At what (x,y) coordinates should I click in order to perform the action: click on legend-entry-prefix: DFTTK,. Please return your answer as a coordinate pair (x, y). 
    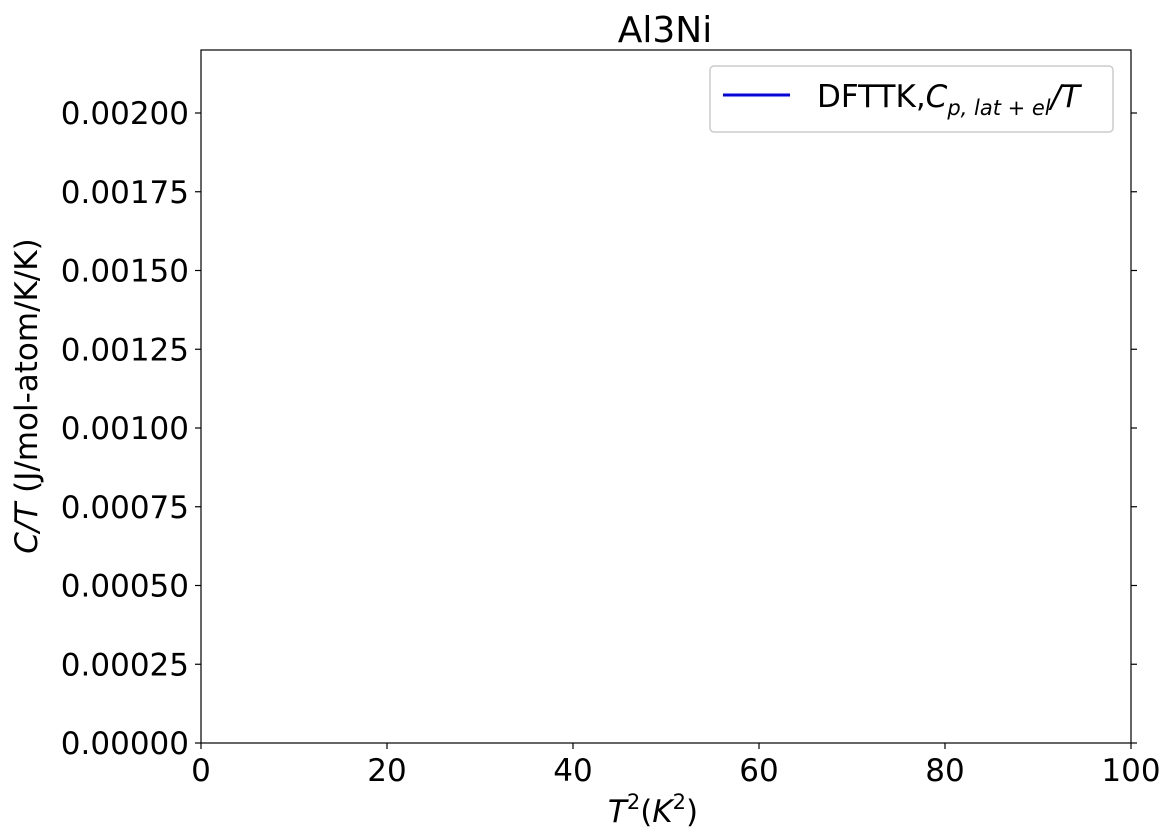
    Looking at the image, I should click on (871, 97).